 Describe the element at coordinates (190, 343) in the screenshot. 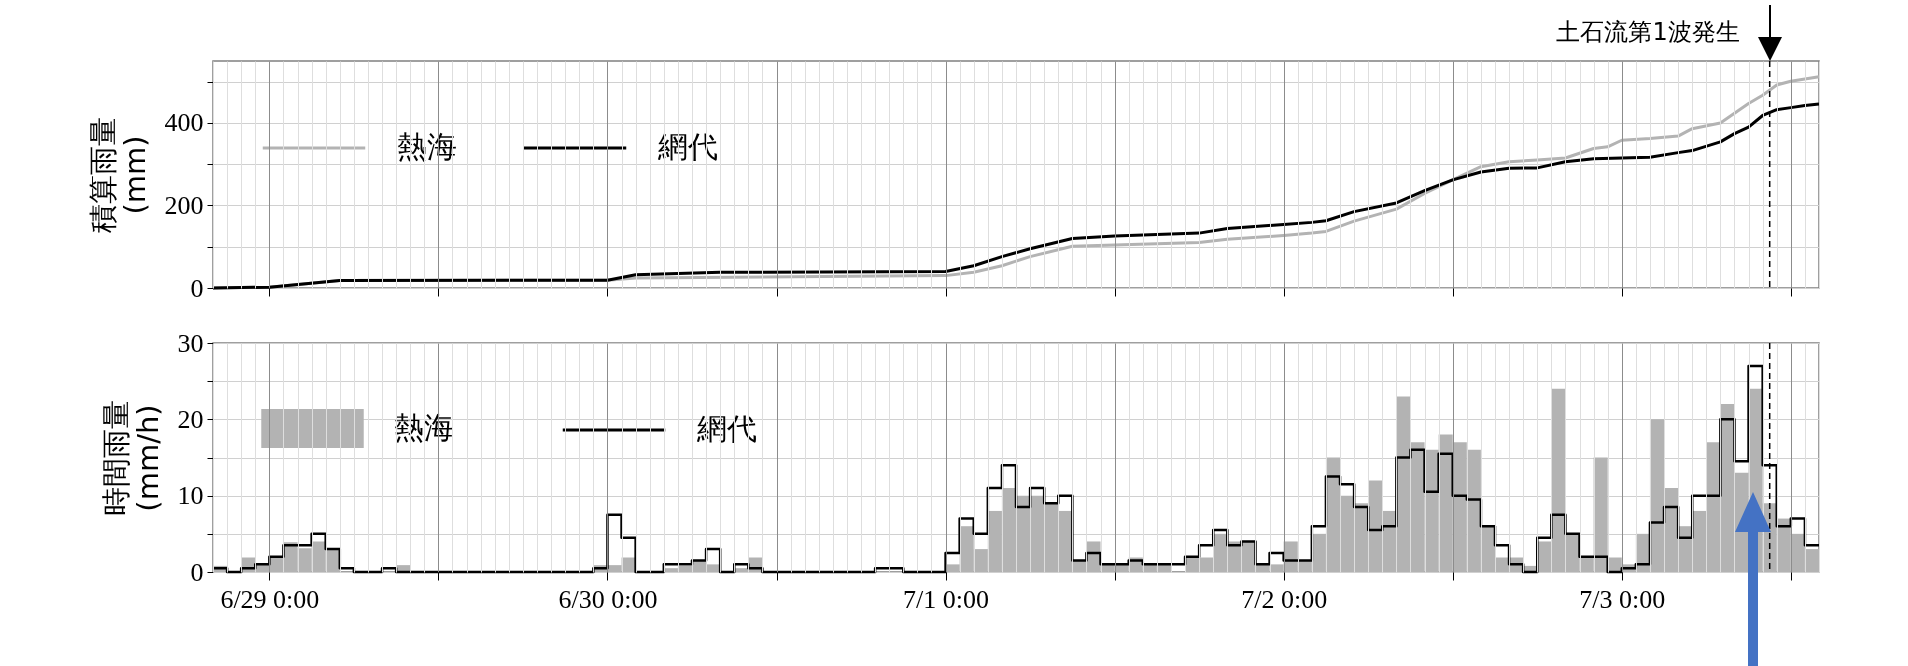

I see `y-tick-label: 30` at that location.